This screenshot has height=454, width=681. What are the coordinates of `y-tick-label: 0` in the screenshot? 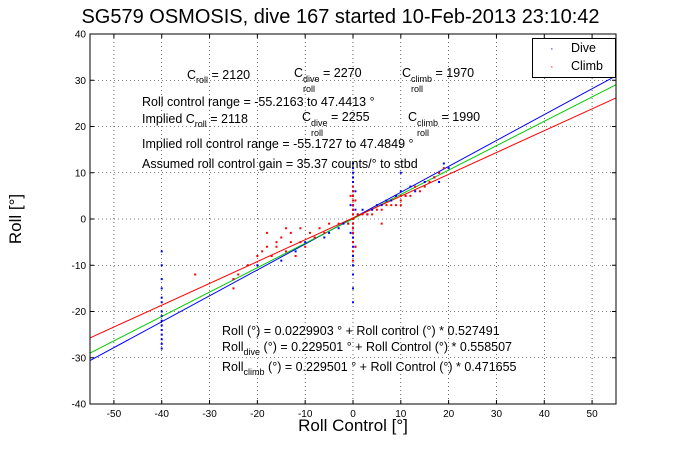 It's located at (83, 220).